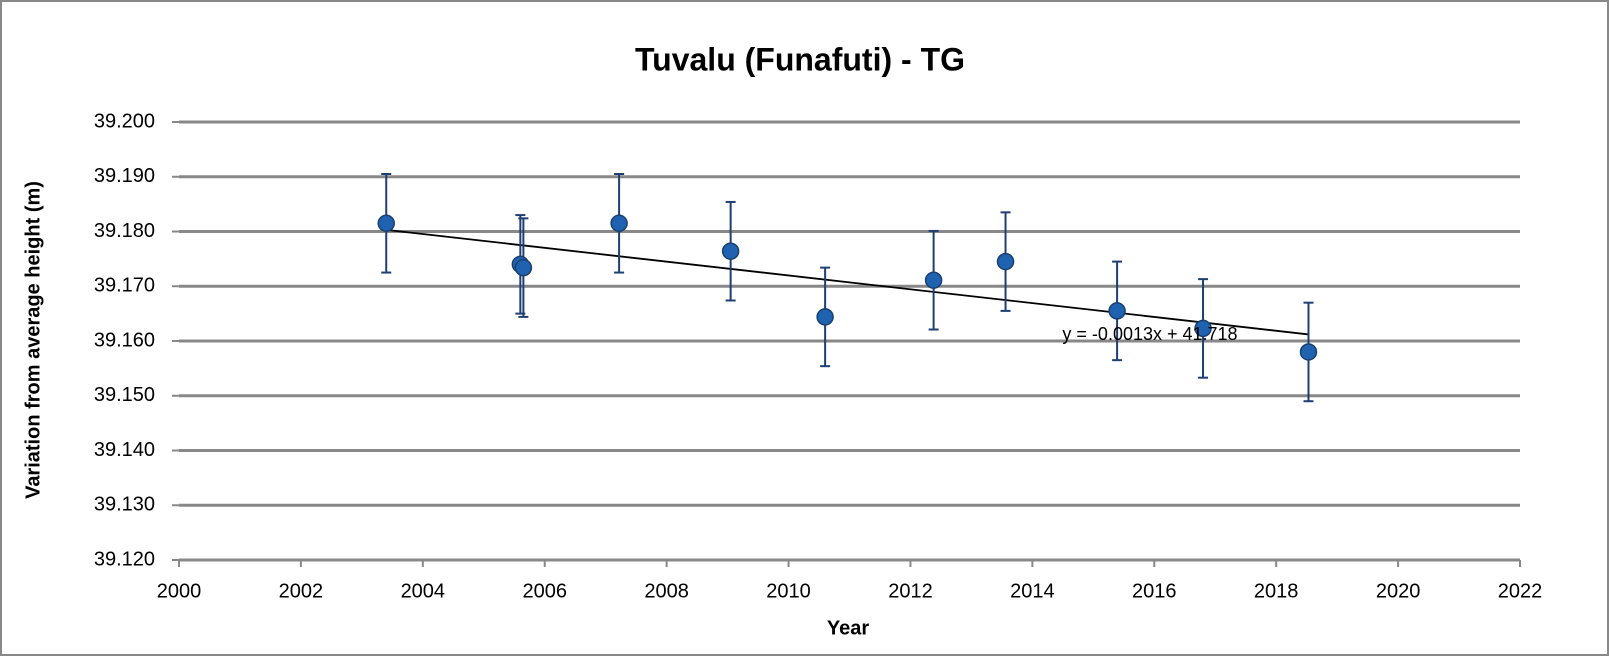 The height and width of the screenshot is (656, 1609). Describe the element at coordinates (666, 591) in the screenshot. I see `x-tick-label: 2008` at that location.